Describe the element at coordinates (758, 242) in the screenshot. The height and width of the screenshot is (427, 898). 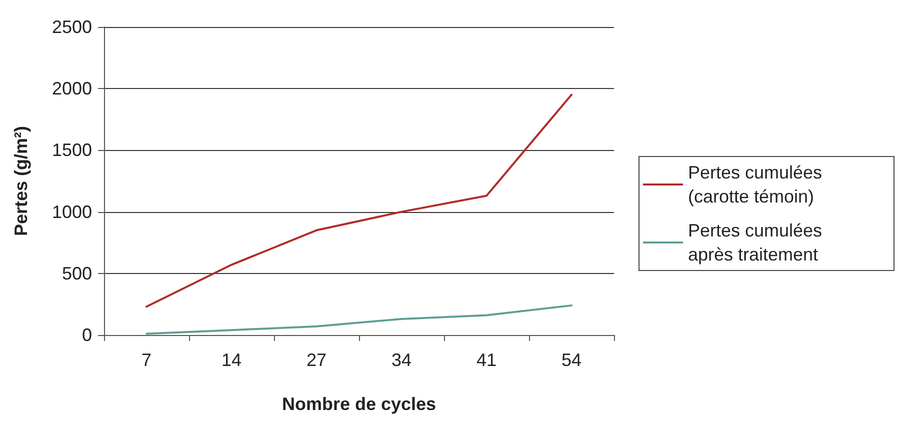
I see `legend-label: Pertes cumulées après traitement` at that location.